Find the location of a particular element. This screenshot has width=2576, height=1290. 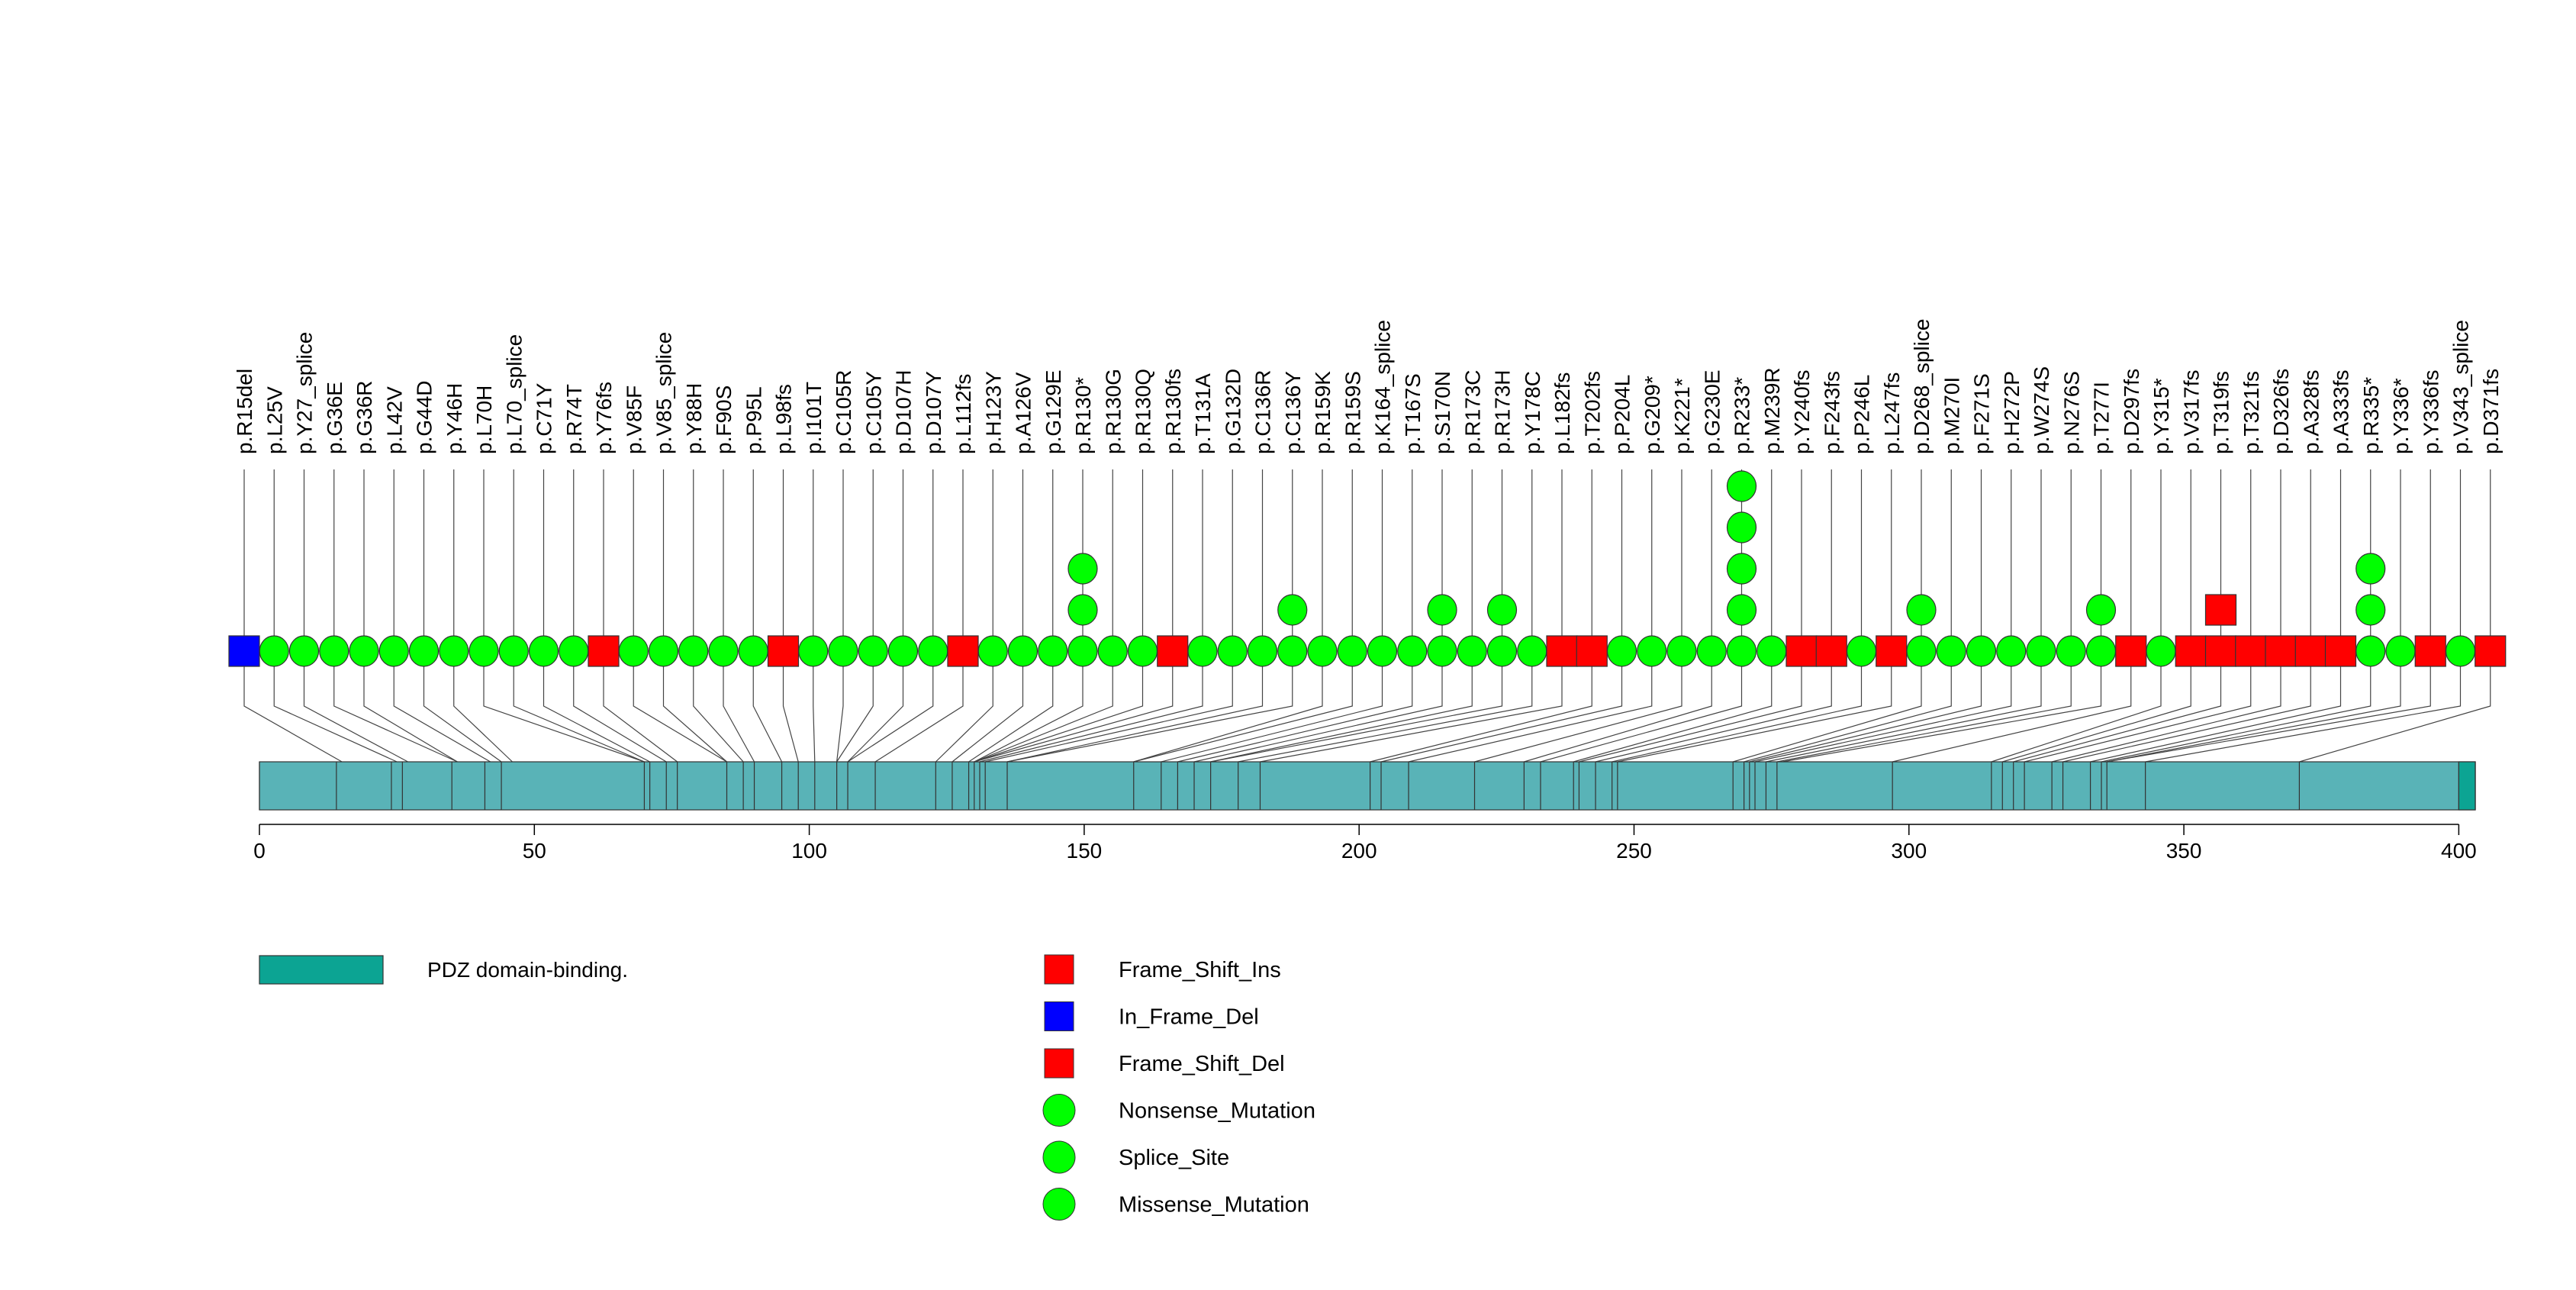

mutation-label: p.R159S is located at coordinates (1352, 412).